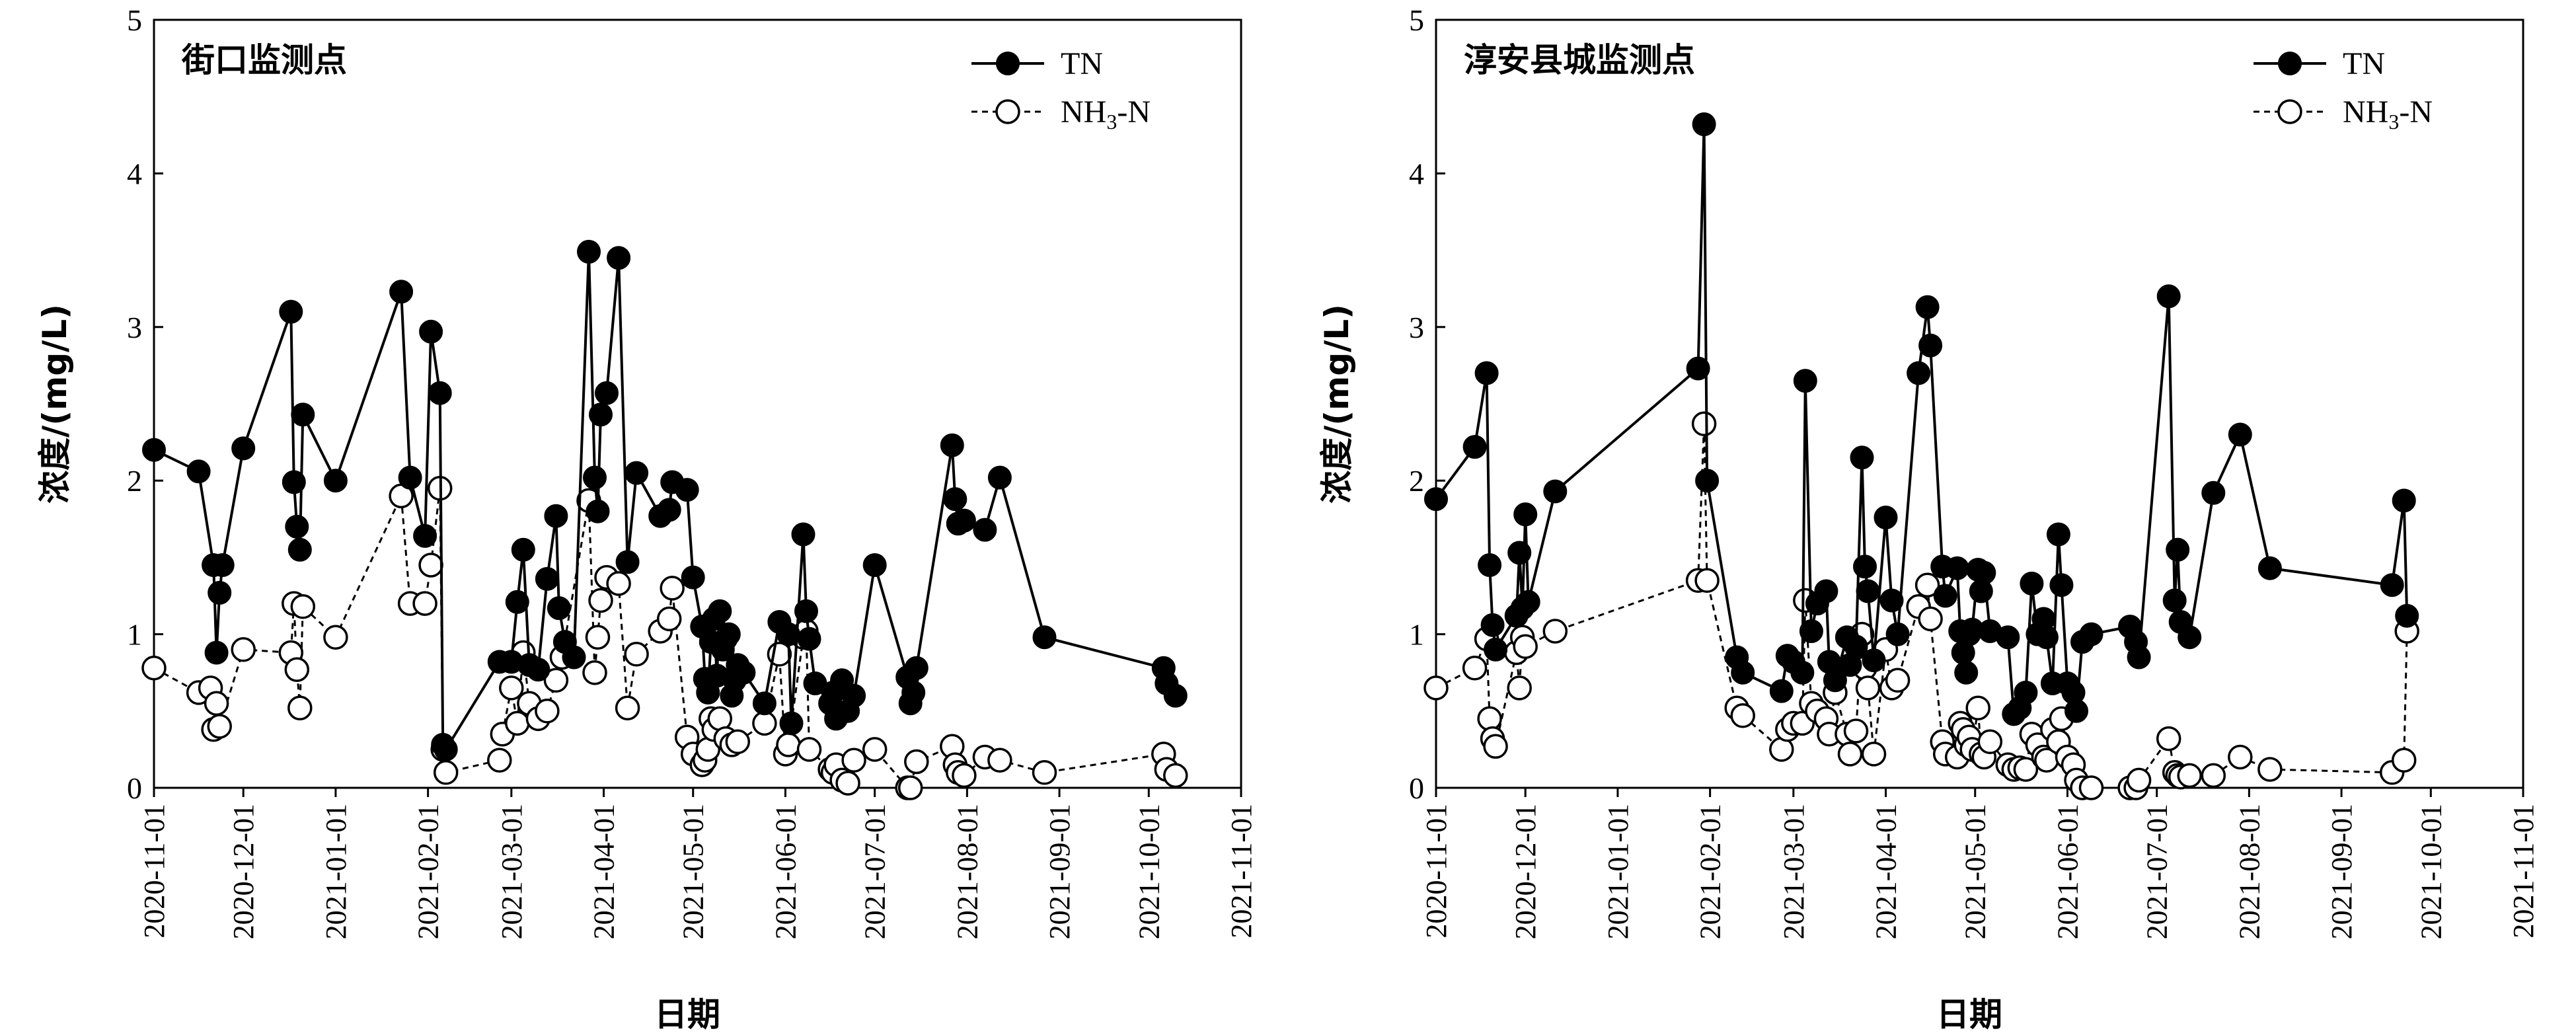  I want to click on x-tick-label: 2021-08-01, so click(2249, 871).